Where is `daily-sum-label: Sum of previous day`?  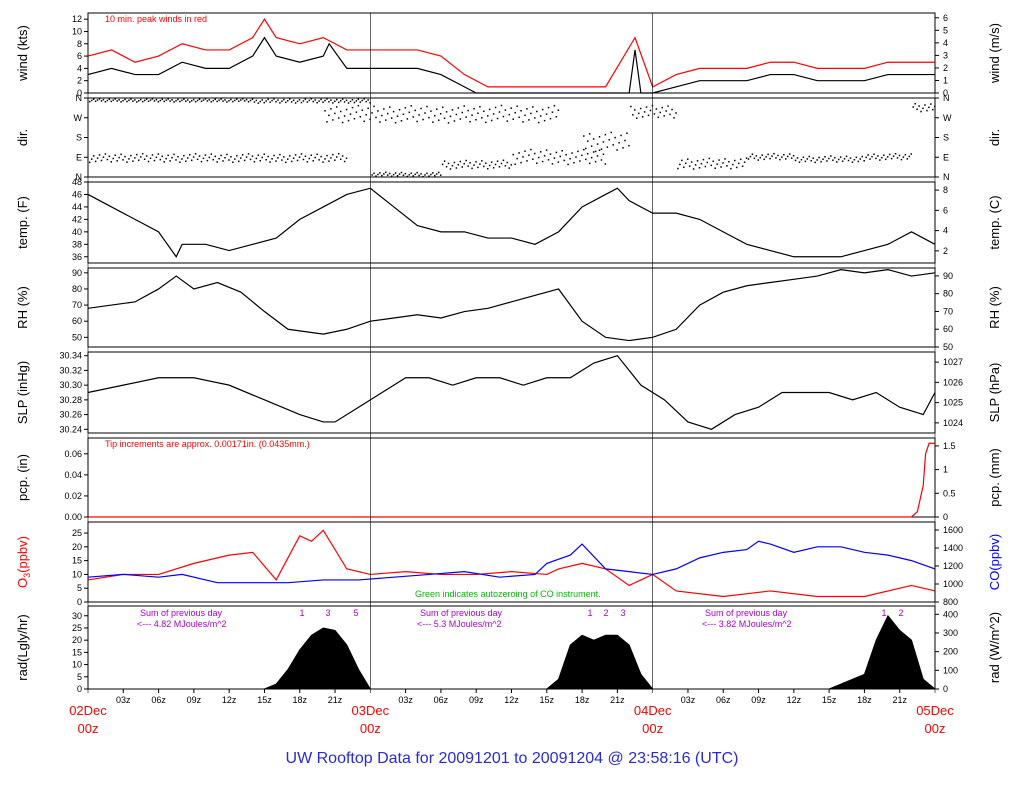
daily-sum-label: Sum of previous day is located at coordinates (461, 613).